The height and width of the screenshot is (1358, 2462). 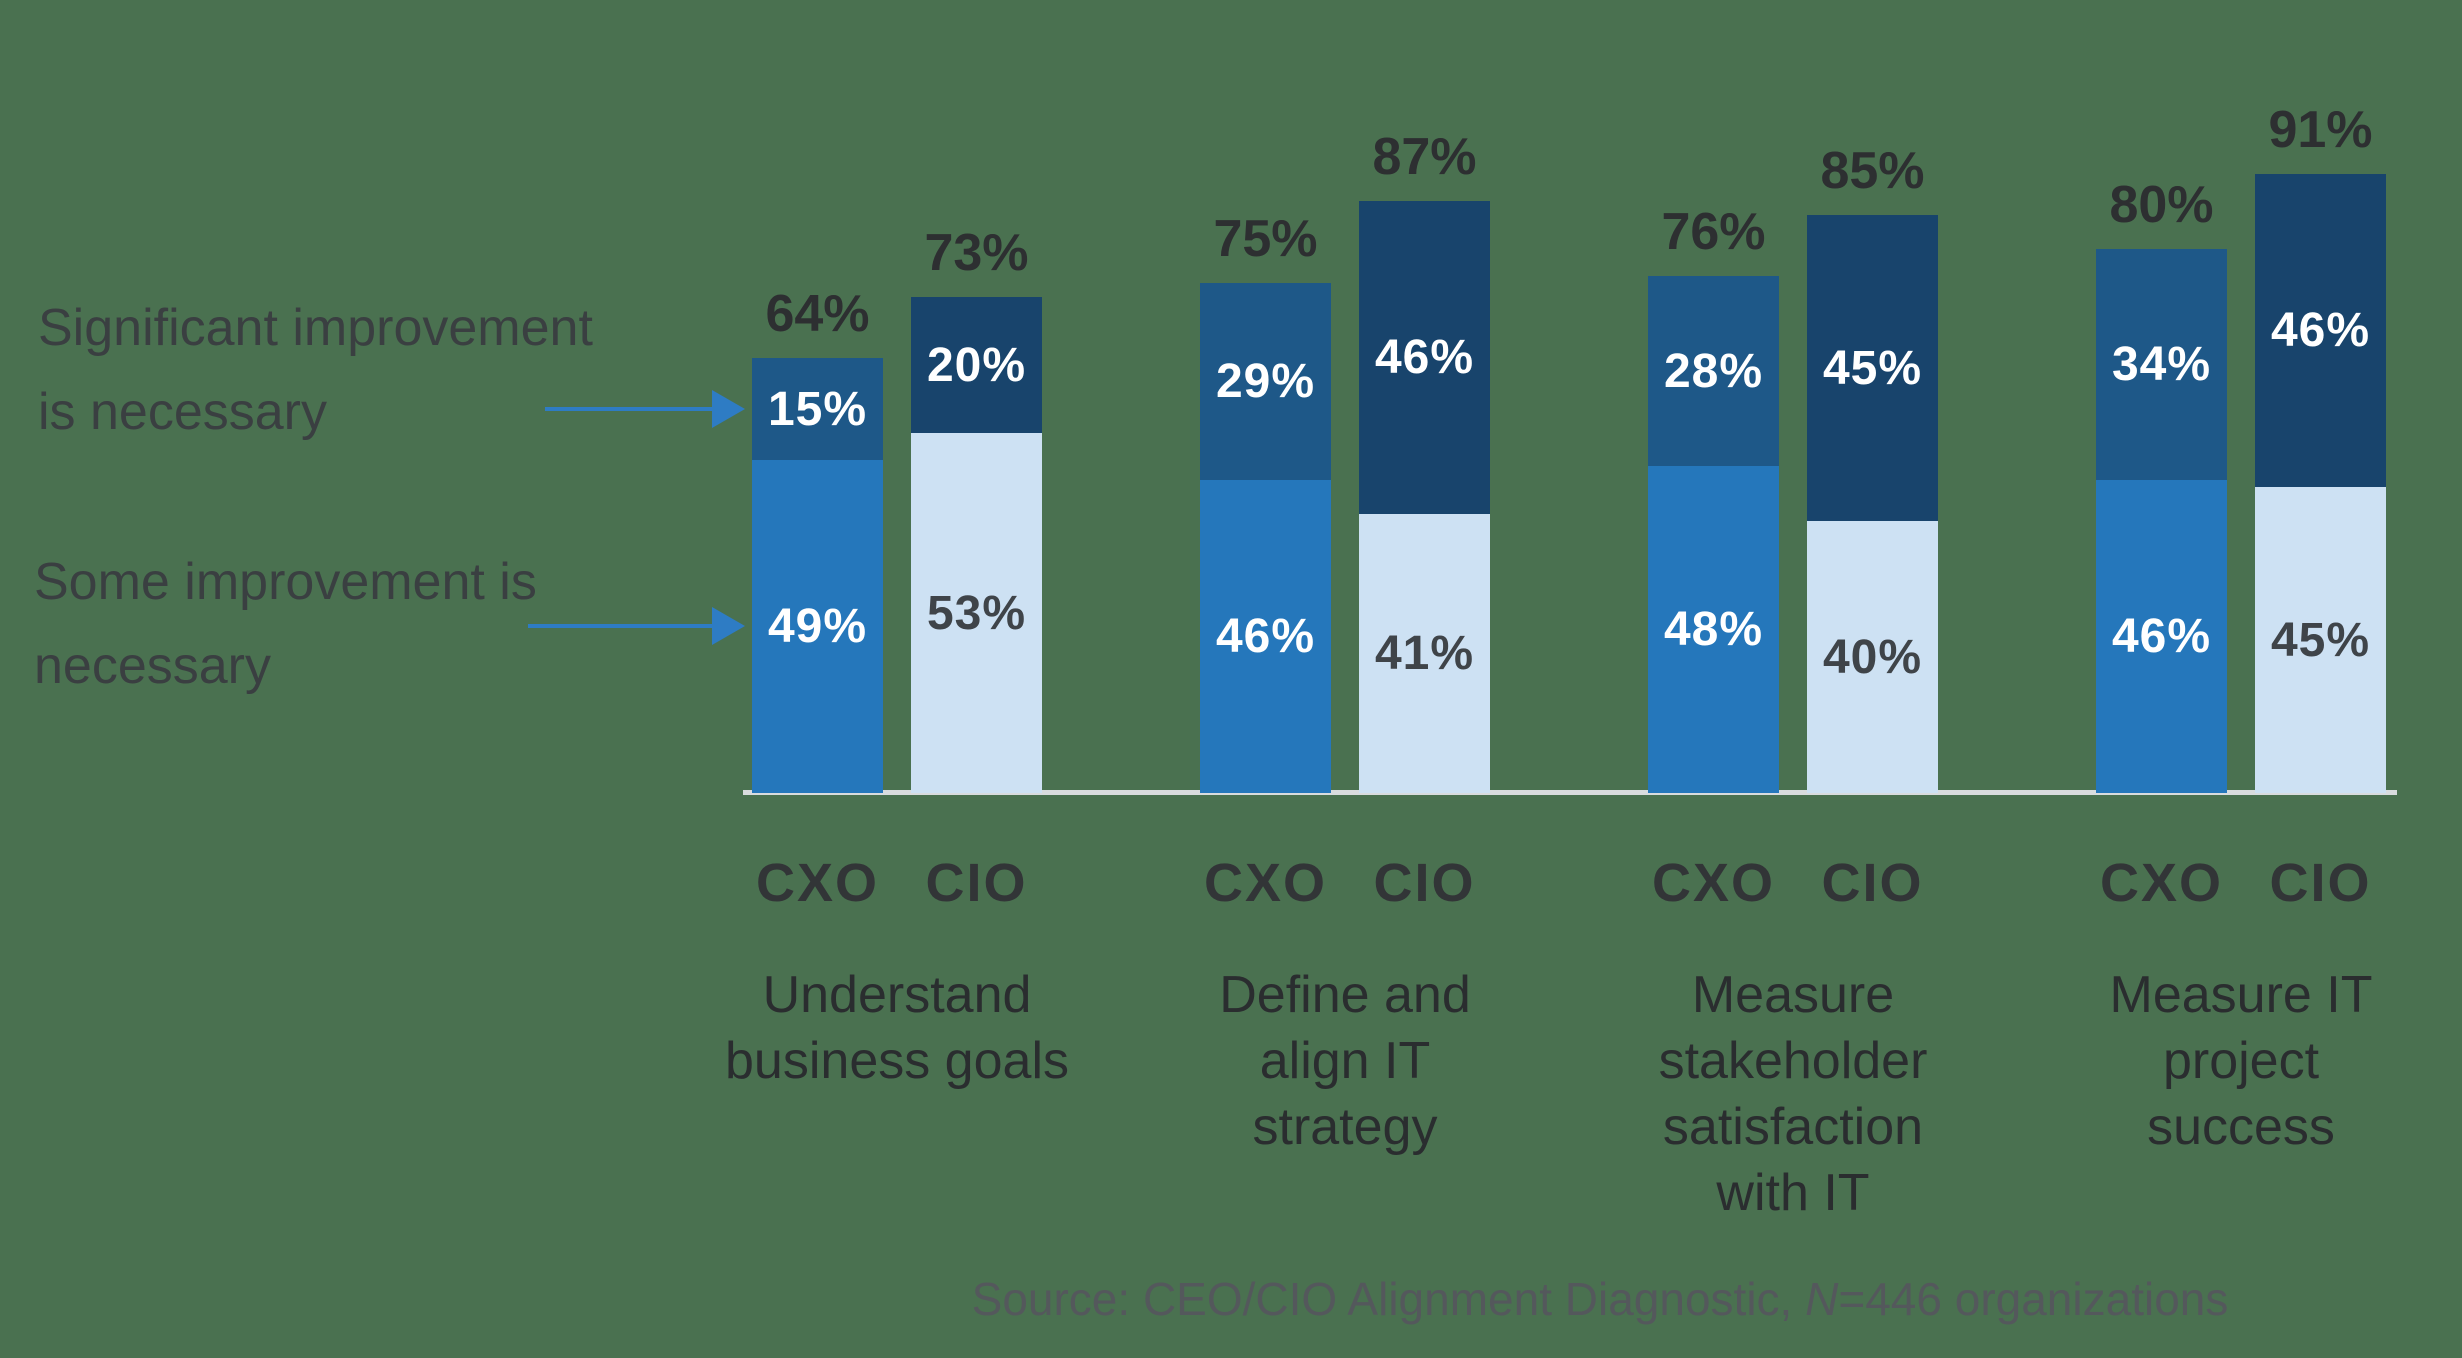 I want to click on segment-some: 45%, so click(x=2320, y=640).